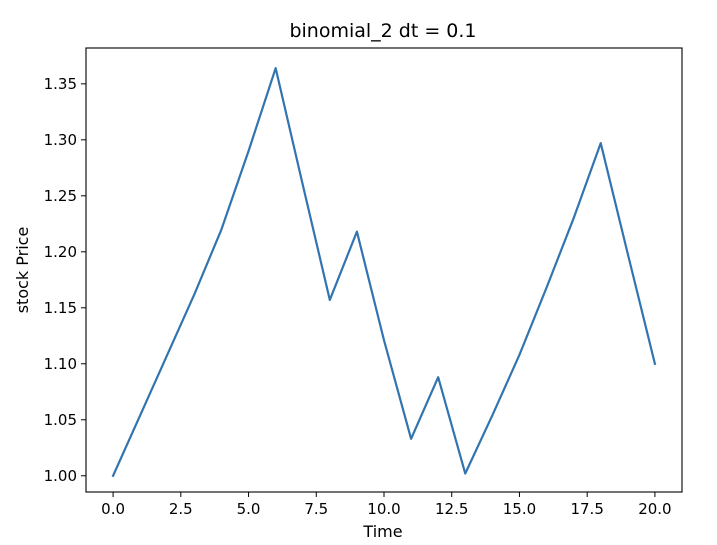 This screenshot has height=545, width=717. Describe the element at coordinates (60, 196) in the screenshot. I see `y-tick-label: 1.25` at that location.